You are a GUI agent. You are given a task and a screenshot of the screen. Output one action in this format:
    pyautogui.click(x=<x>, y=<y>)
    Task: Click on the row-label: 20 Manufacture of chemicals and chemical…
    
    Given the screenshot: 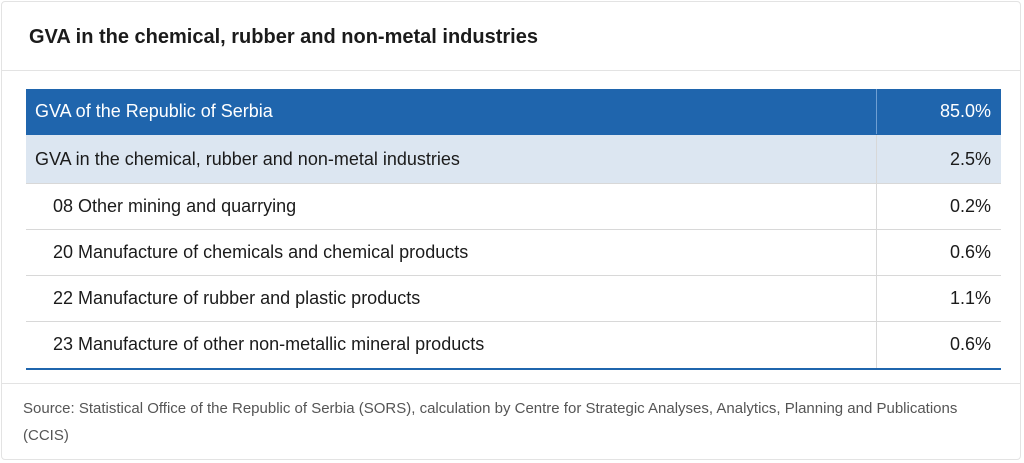 What is the action you would take?
    pyautogui.click(x=261, y=252)
    